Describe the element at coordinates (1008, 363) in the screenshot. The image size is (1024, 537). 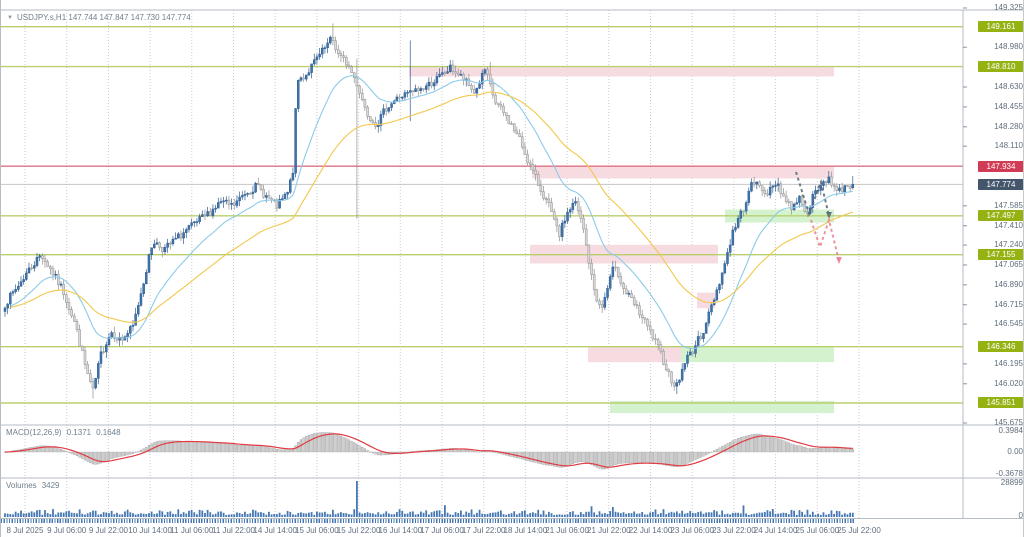
I see `price-axis-label: 146.195` at that location.